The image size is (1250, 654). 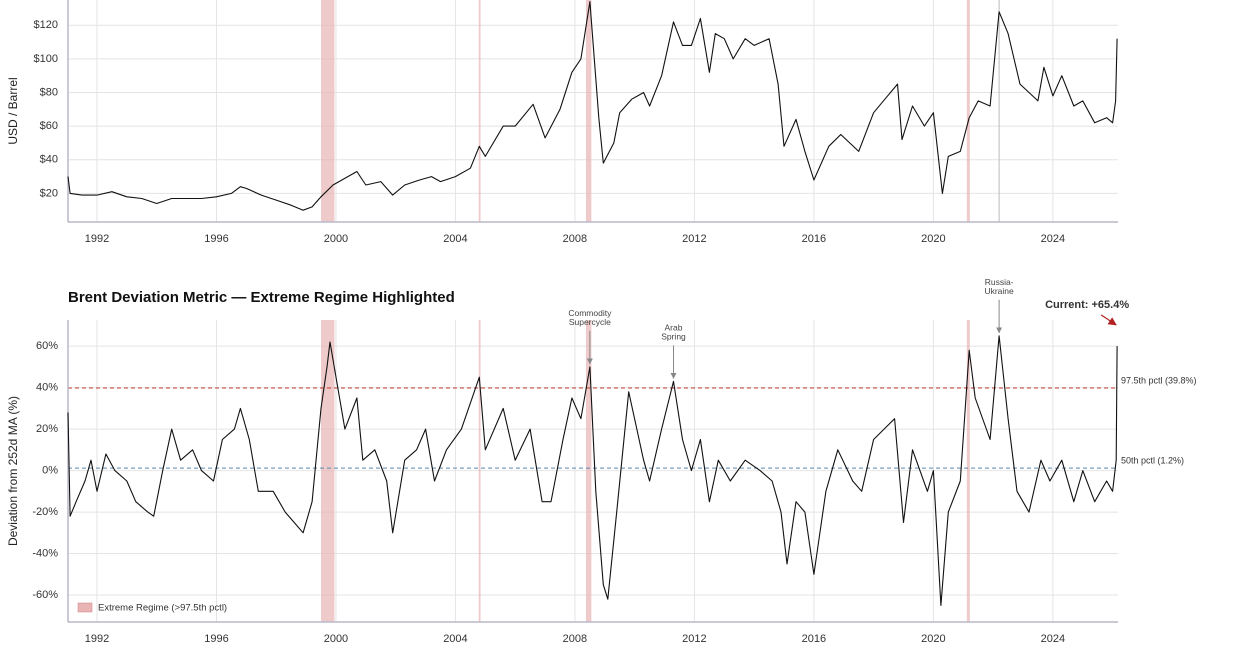 What do you see at coordinates (162, 608) in the screenshot?
I see `legend-label: Extreme Regime (>97.5th pctl)` at bounding box center [162, 608].